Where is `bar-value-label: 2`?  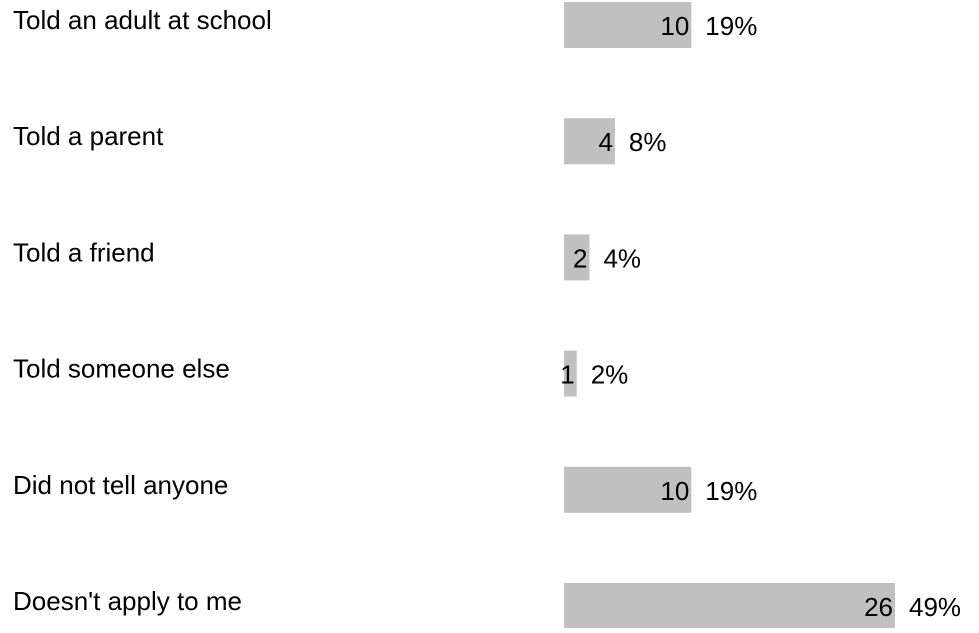
bar-value-label: 2 is located at coordinates (580, 258).